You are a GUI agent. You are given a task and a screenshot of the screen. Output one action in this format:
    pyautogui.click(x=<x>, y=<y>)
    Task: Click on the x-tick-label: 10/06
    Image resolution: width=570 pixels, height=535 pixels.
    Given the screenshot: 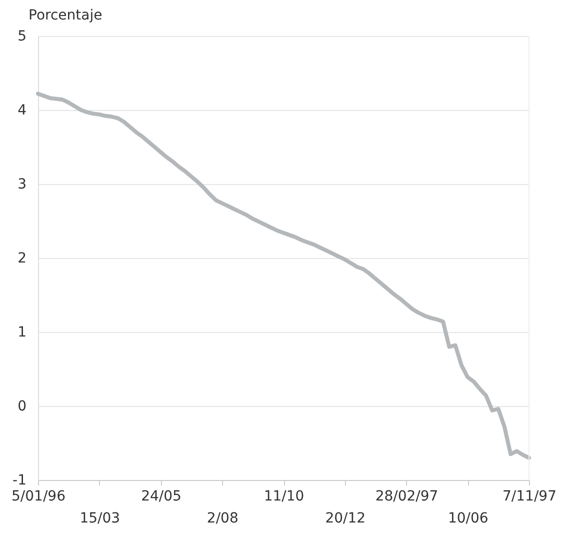 What is the action you would take?
    pyautogui.click(x=468, y=518)
    